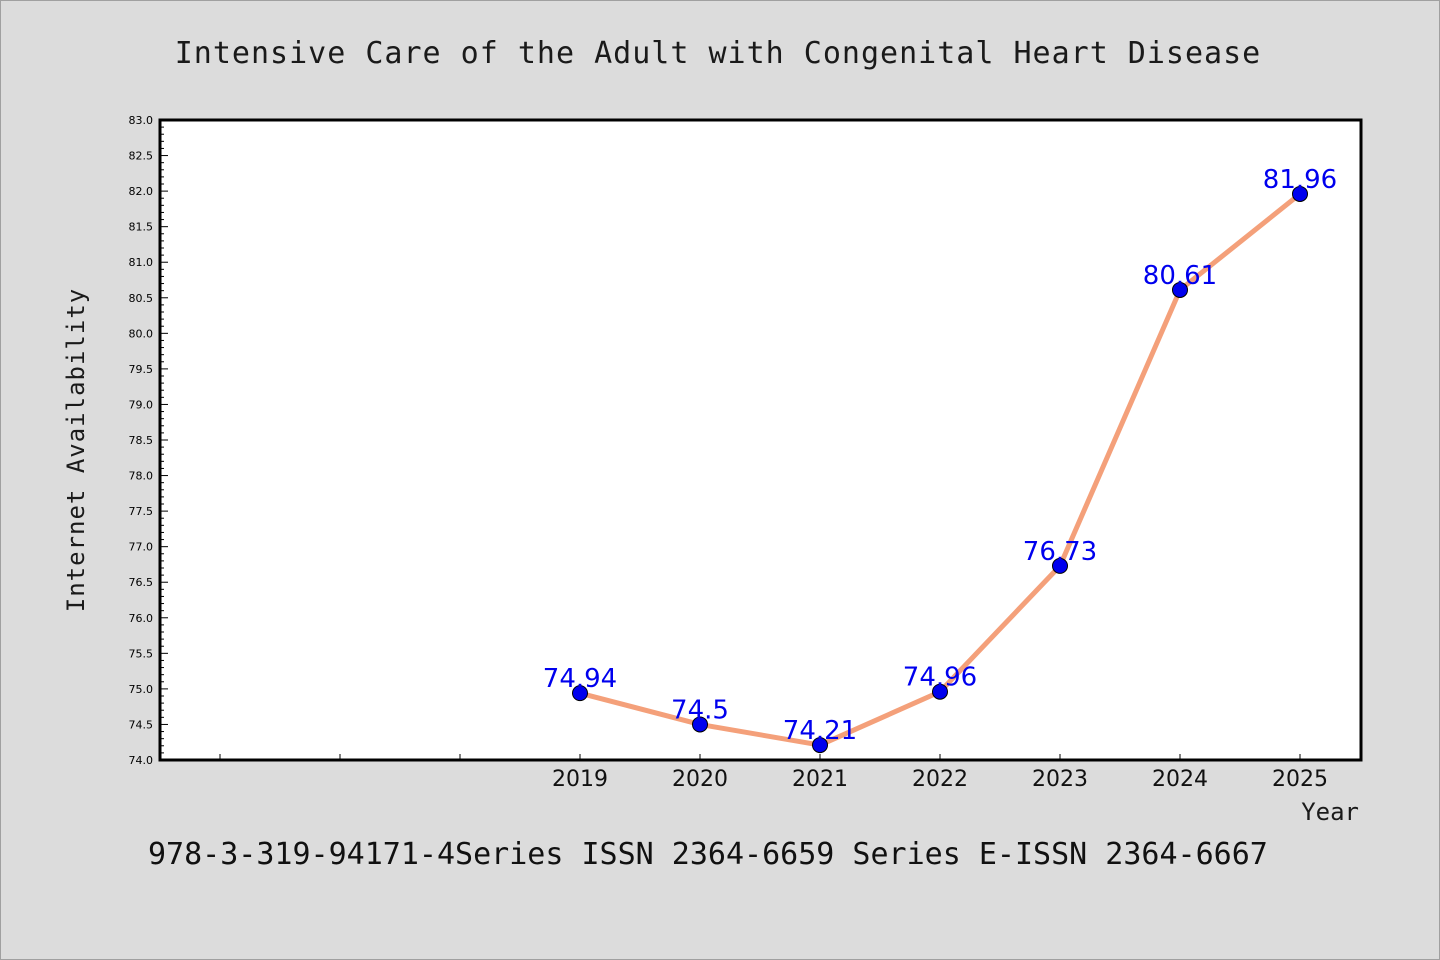  I want to click on data-label: 76.73, so click(1060, 552).